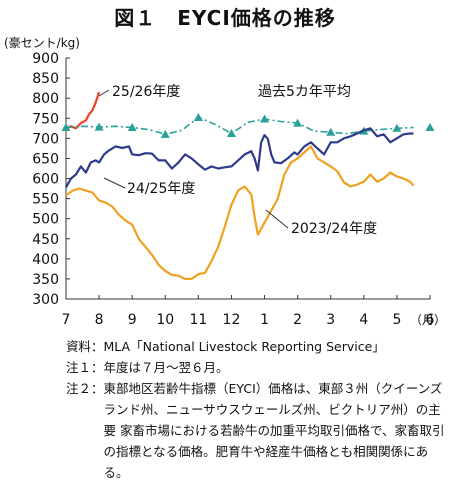 This screenshot has height=483, width=450. What do you see at coordinates (45, 119) in the screenshot?
I see `y-tick-label: 750` at bounding box center [45, 119].